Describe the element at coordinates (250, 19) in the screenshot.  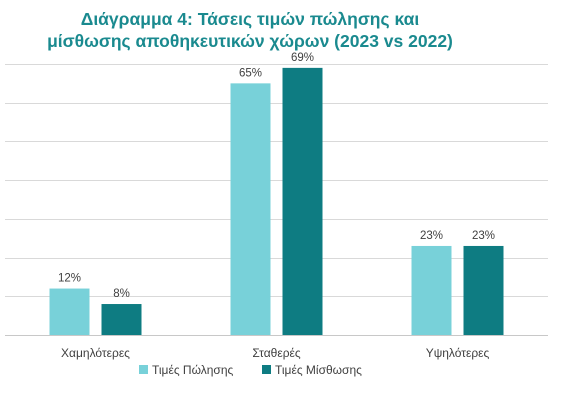
I see `chart-title-line-1: Διάγραμμα 4: Τάσεις τιμών πώλησης και` at that location.